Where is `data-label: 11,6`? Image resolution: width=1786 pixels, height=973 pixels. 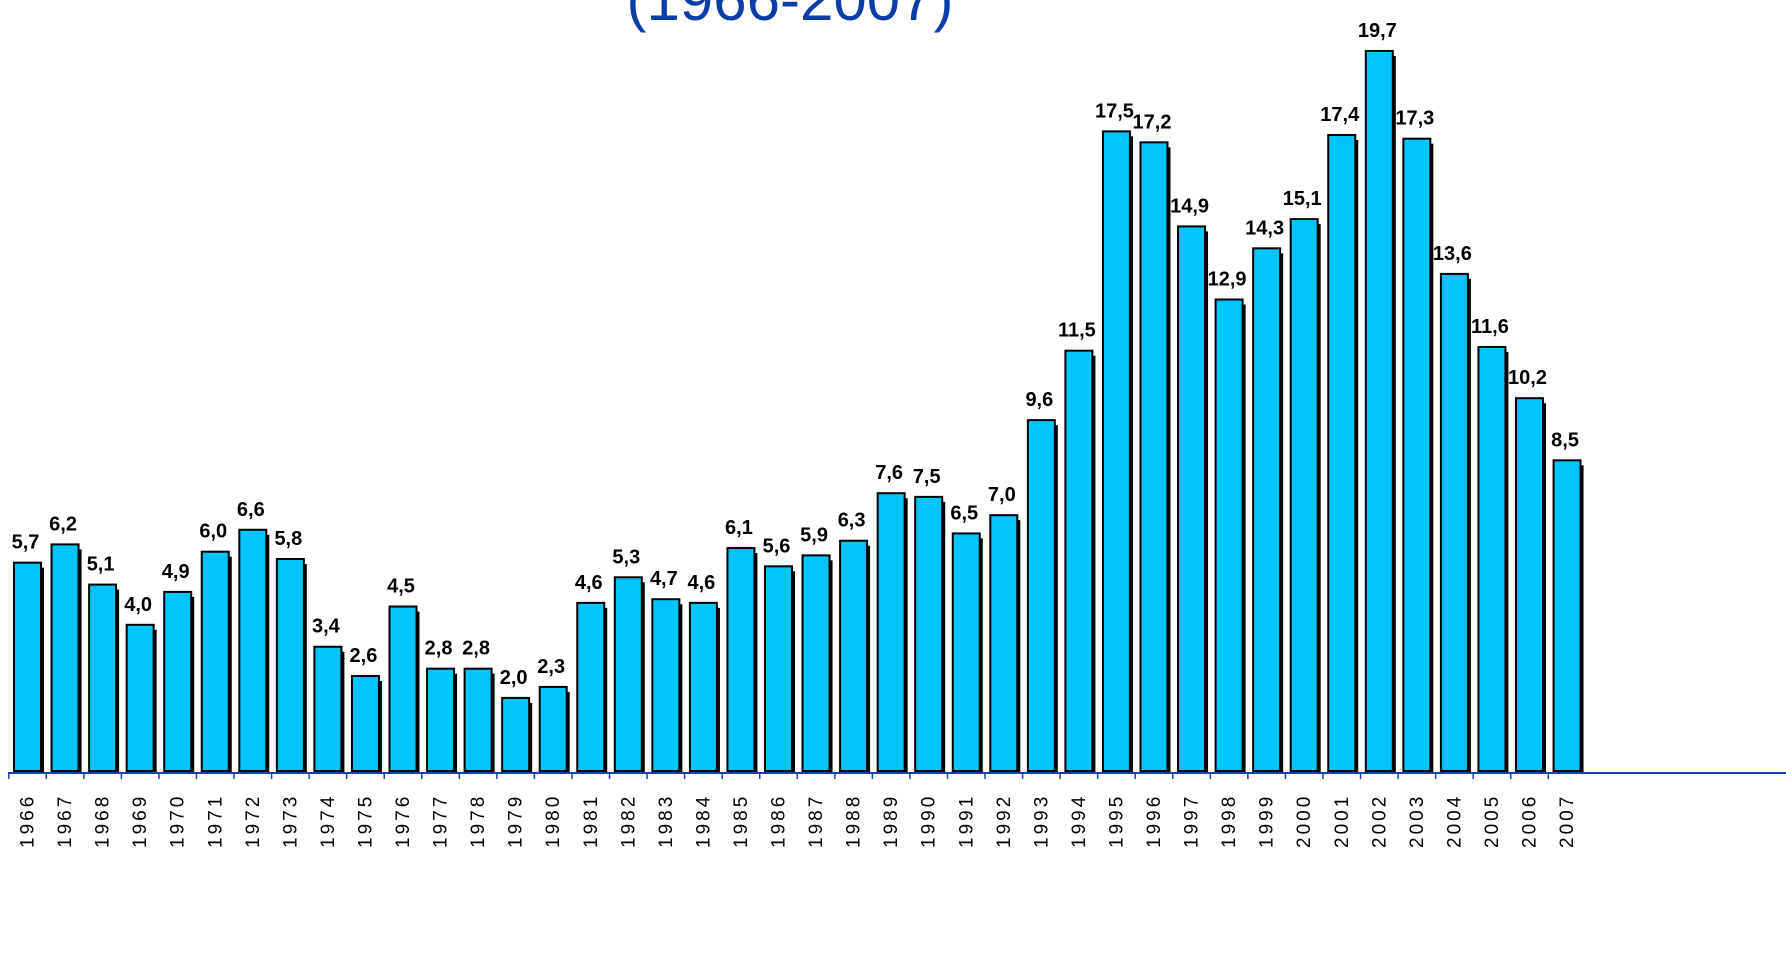
data-label: 11,6 is located at coordinates (1490, 327).